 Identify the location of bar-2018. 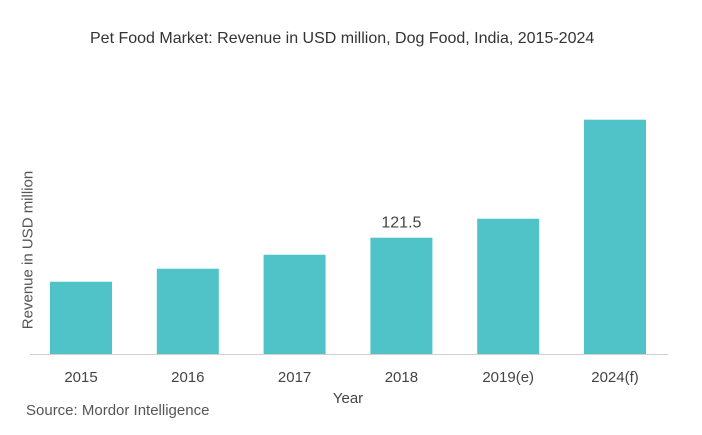
(401, 295).